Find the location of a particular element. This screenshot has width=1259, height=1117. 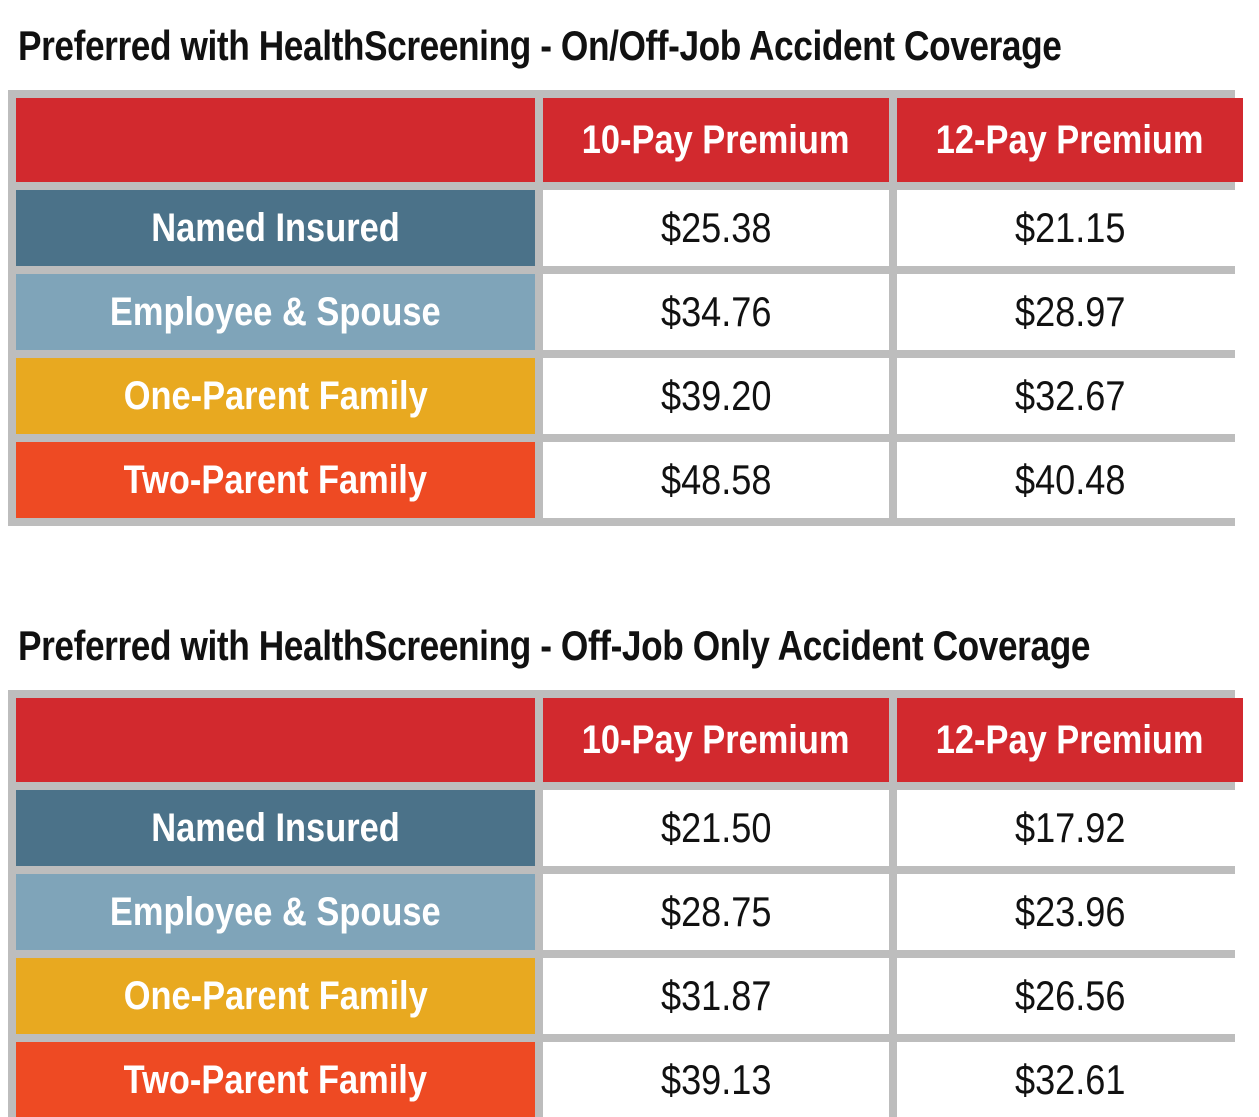

table1-row-label-named-insured: Named Insured is located at coordinates (275, 228).